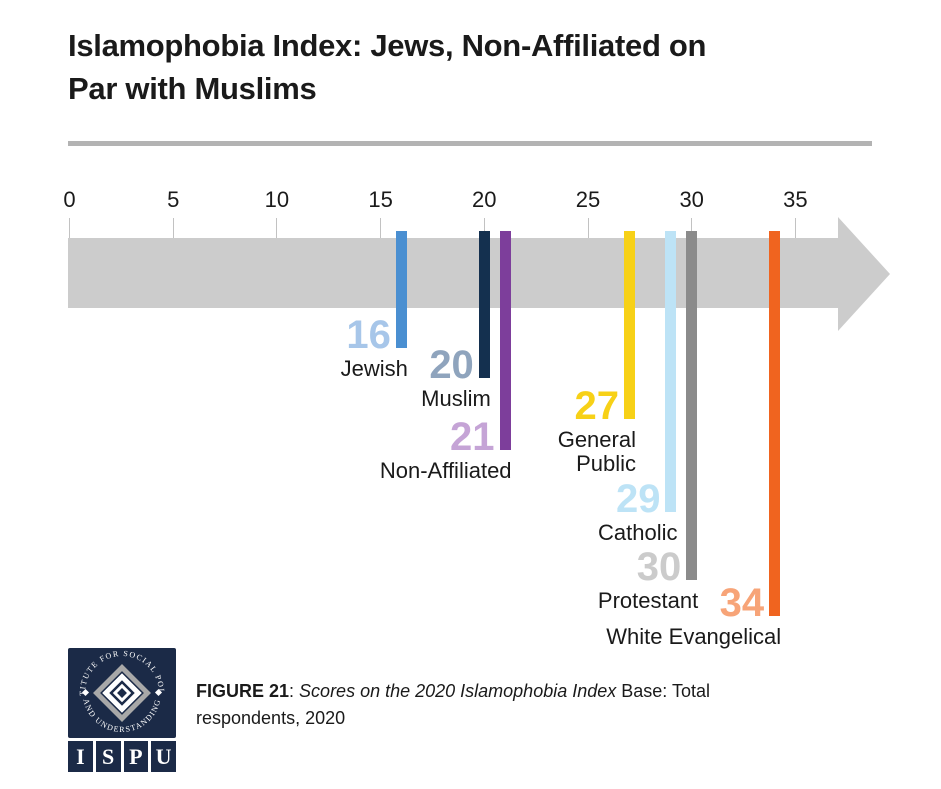  What do you see at coordinates (173, 199) in the screenshot?
I see `axis-tick-label: 5` at bounding box center [173, 199].